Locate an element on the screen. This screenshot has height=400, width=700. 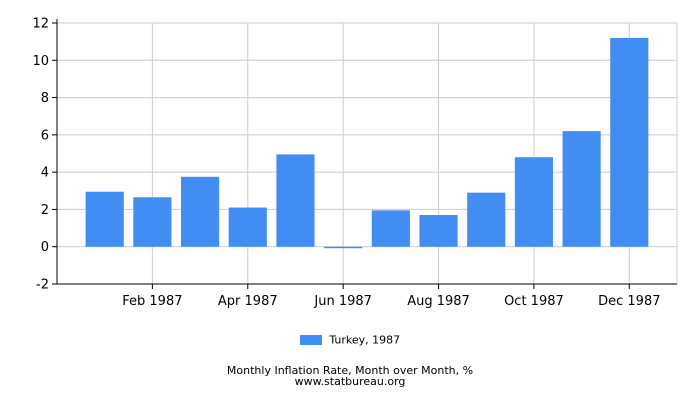
y-tick-labels: -2 0 2 4 6 8 10 12 is located at coordinates (40, 155).